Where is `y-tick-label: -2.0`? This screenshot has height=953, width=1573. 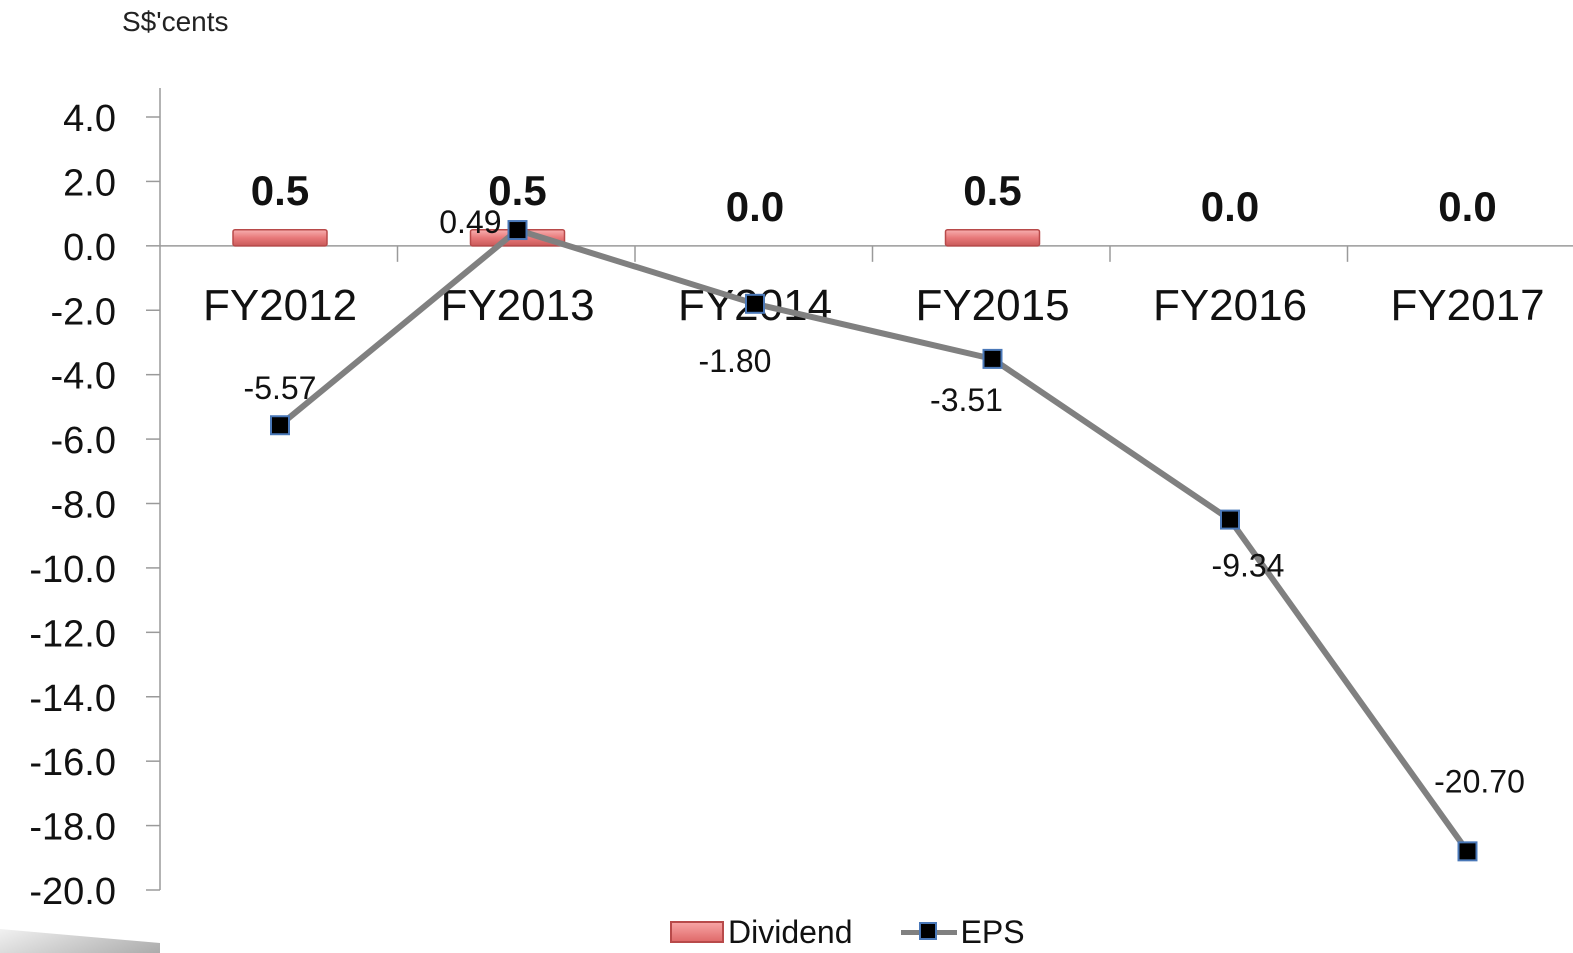 y-tick-label: -2.0 is located at coordinates (83, 312).